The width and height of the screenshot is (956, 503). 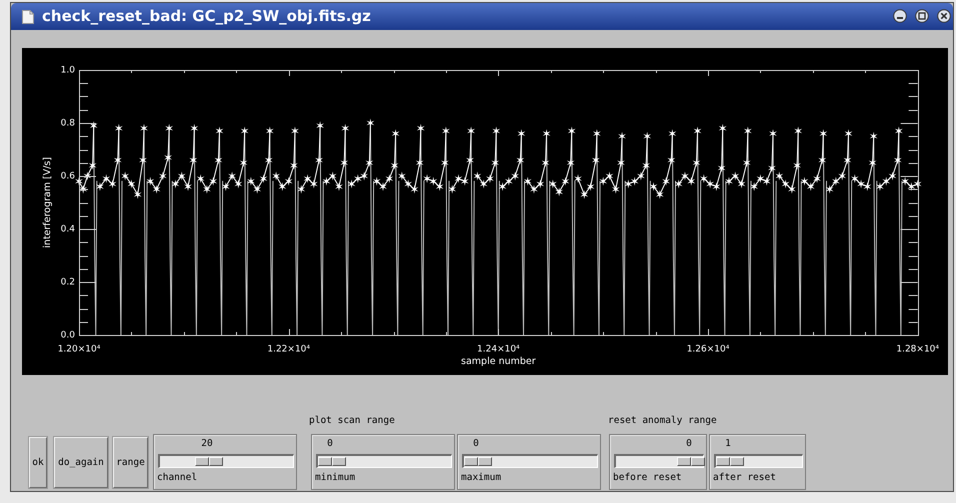 I want to click on y-tick-label: 0.6, so click(x=68, y=176).